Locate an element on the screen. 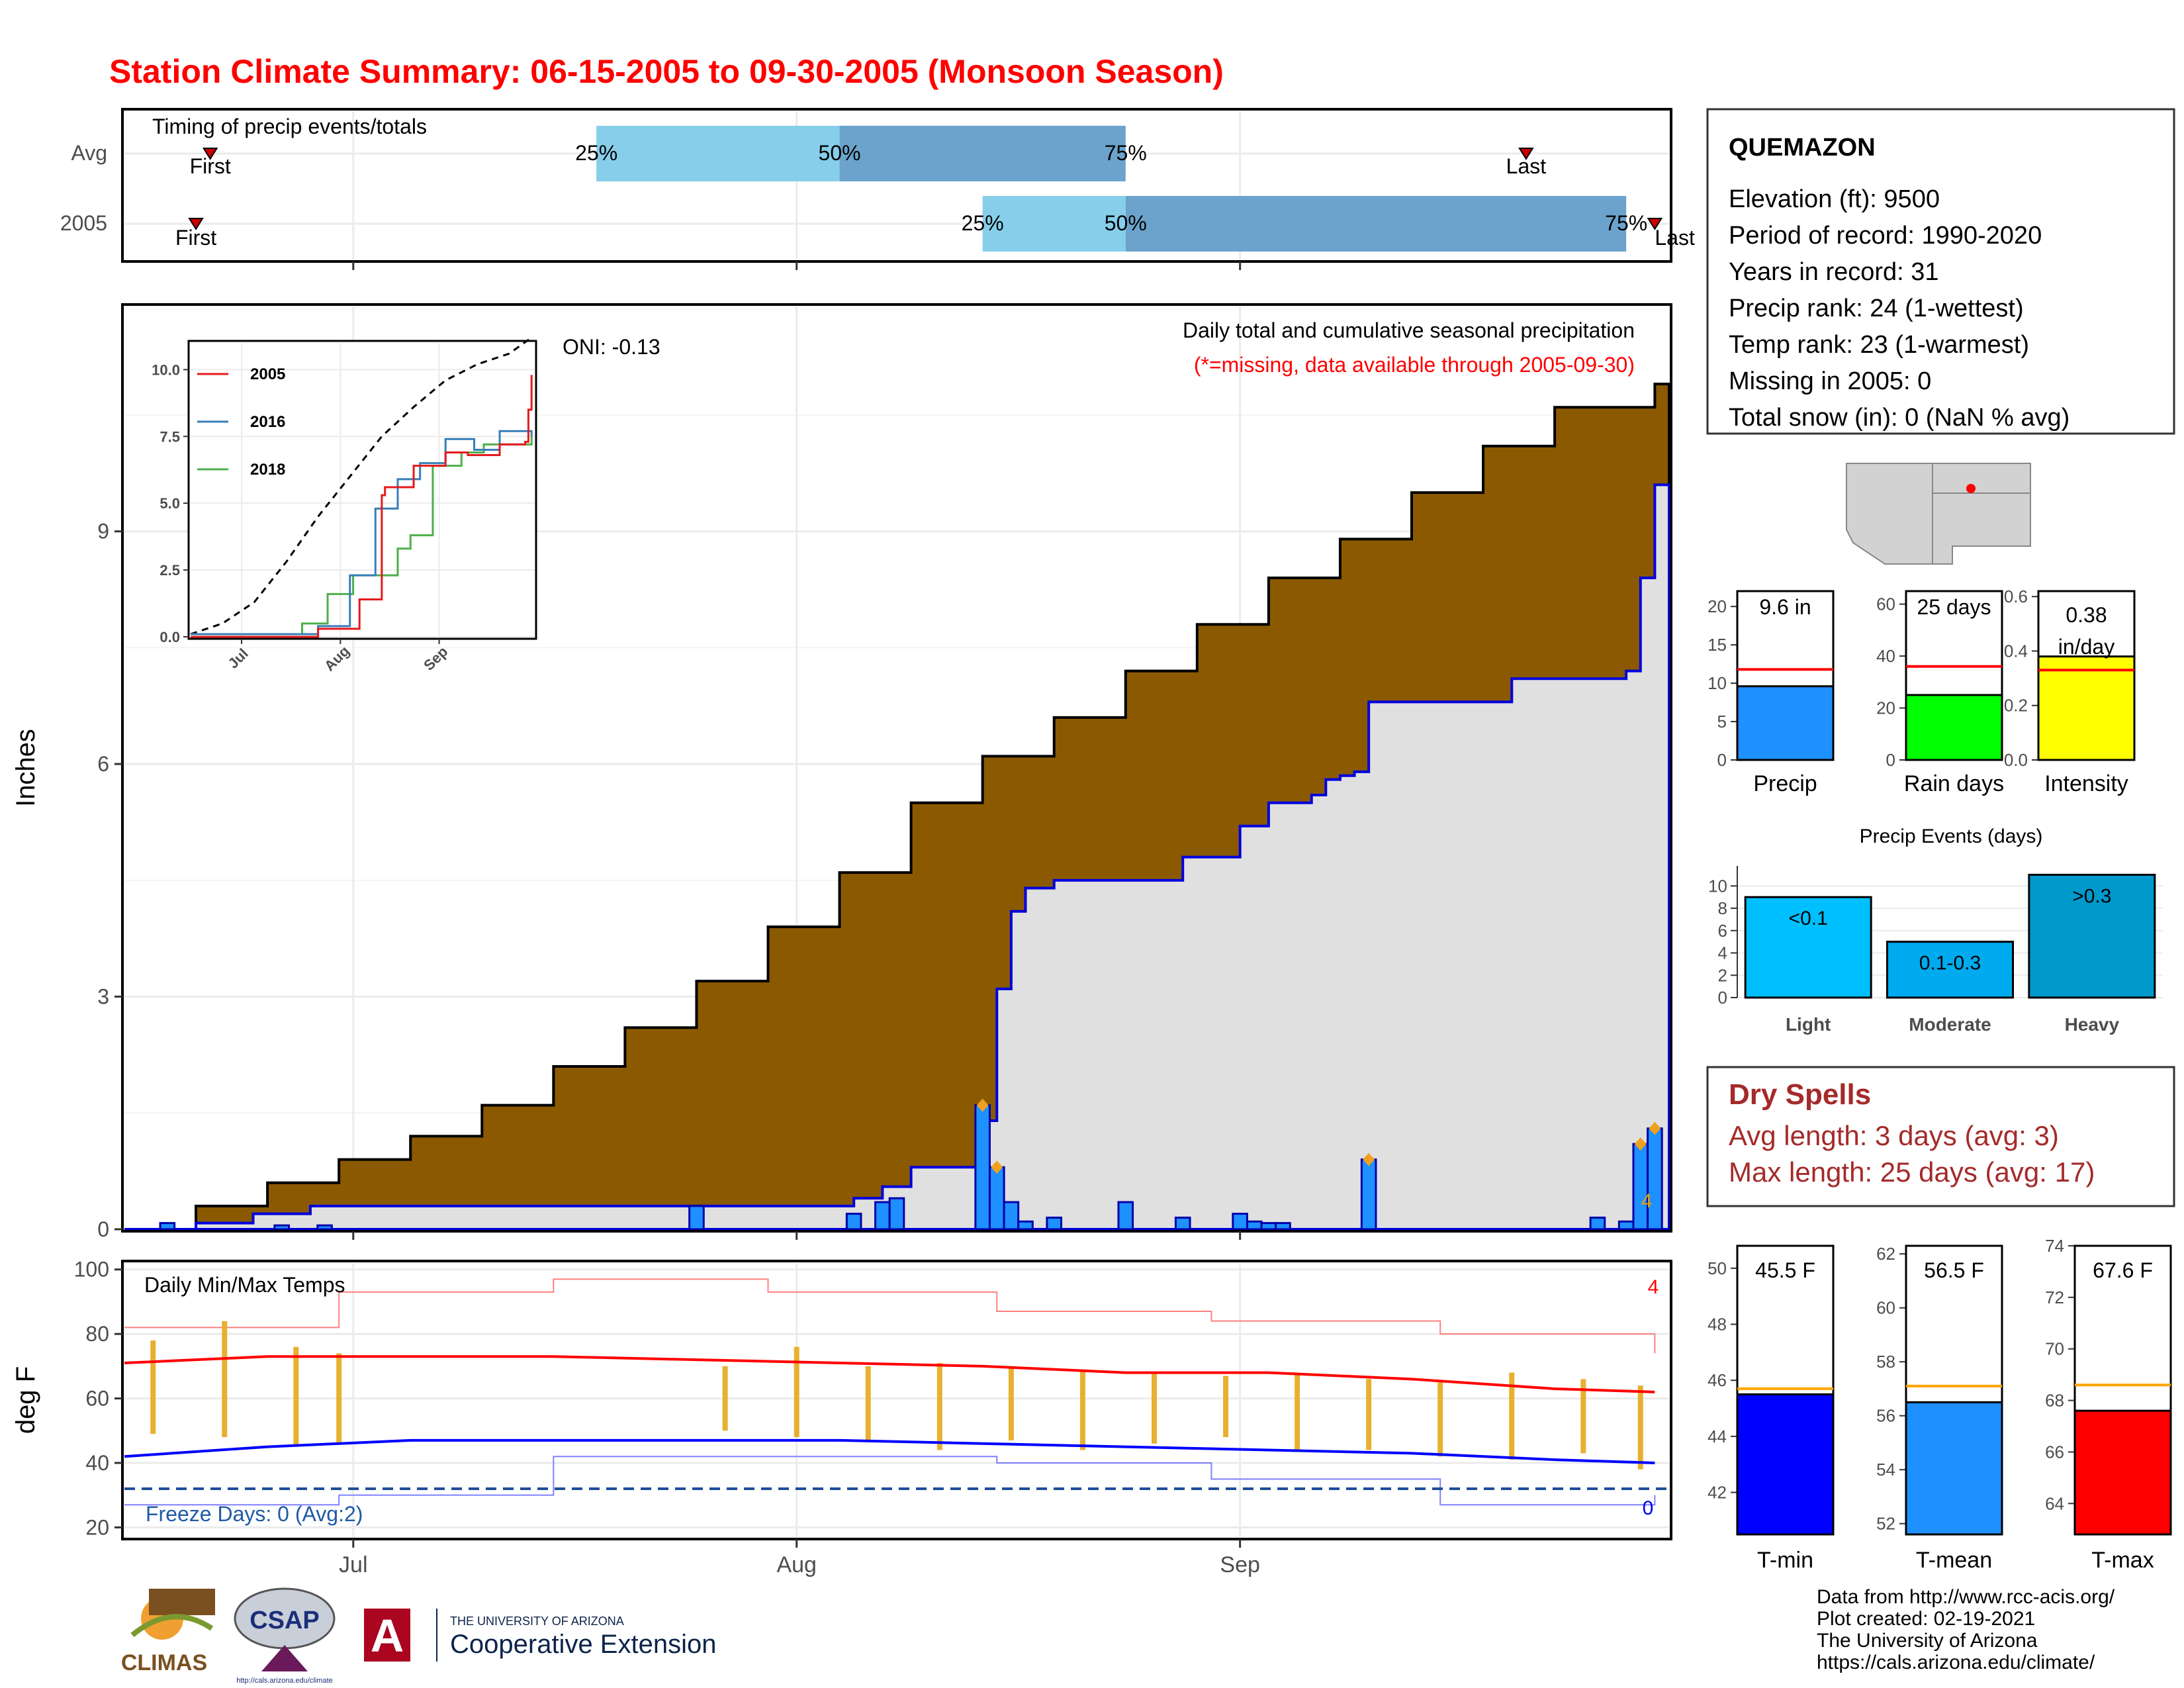 This screenshot has height=1688, width=2184. timing-pct-label: 25% is located at coordinates (983, 223).